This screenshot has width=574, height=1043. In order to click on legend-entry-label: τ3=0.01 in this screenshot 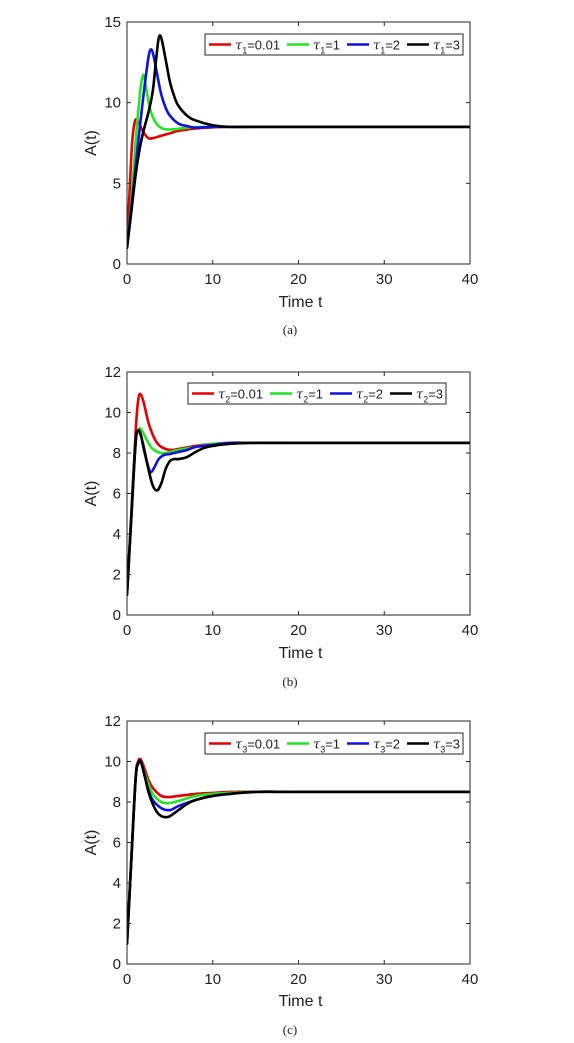, I will do `click(257, 746)`.